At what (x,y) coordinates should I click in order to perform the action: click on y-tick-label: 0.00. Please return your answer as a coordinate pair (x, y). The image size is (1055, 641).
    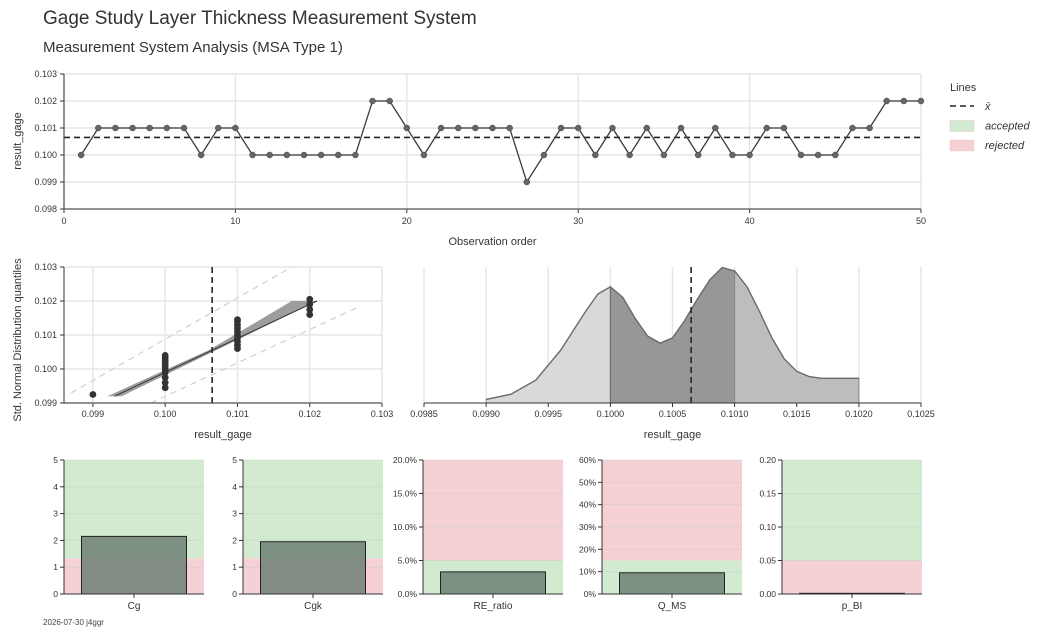
    Looking at the image, I should click on (767, 594).